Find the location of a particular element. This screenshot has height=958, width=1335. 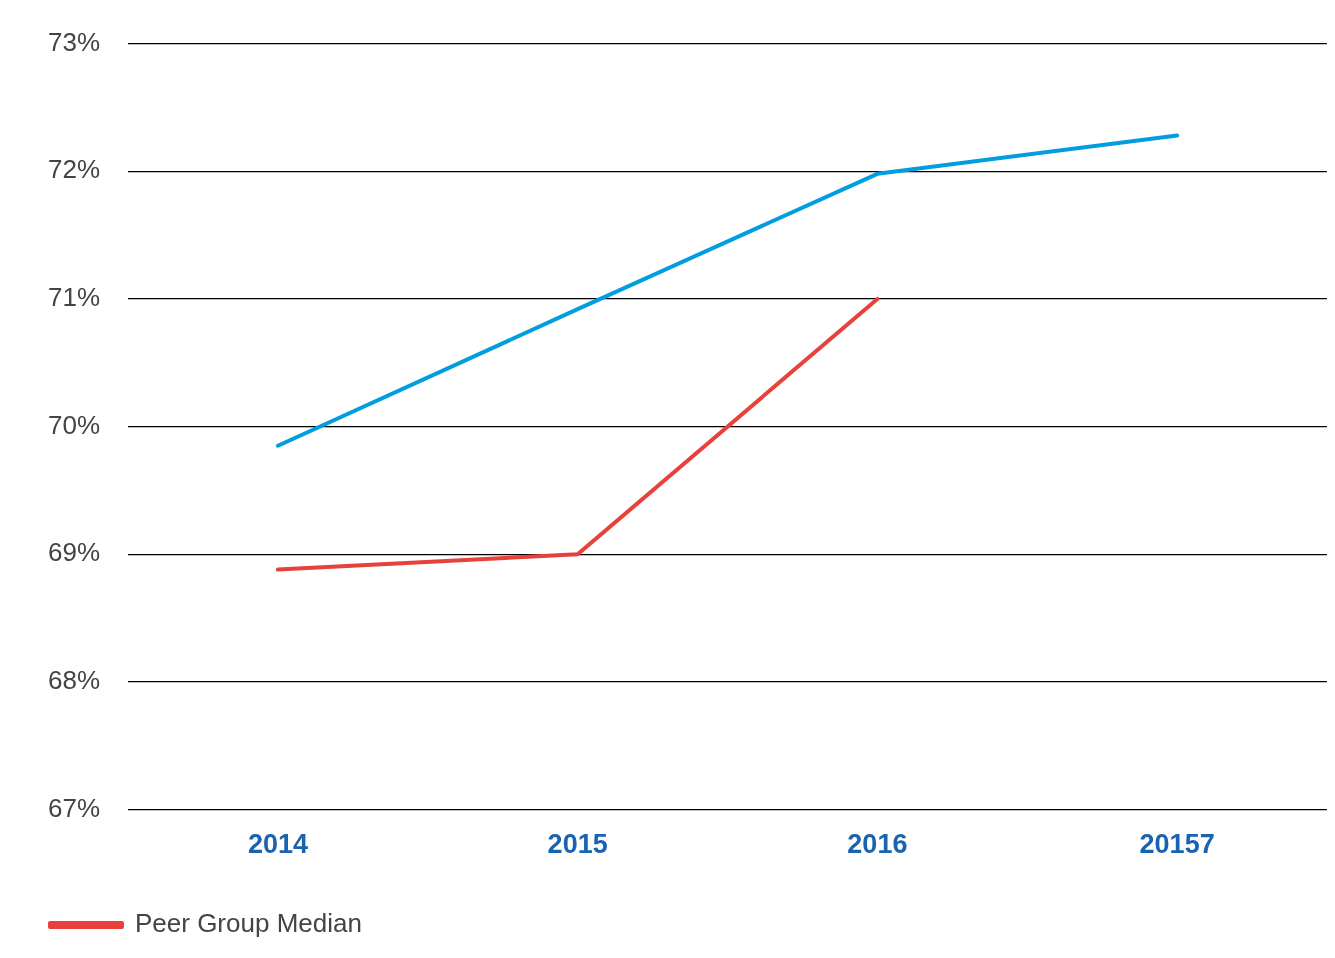

x-tick-label: 2015 is located at coordinates (577, 844).